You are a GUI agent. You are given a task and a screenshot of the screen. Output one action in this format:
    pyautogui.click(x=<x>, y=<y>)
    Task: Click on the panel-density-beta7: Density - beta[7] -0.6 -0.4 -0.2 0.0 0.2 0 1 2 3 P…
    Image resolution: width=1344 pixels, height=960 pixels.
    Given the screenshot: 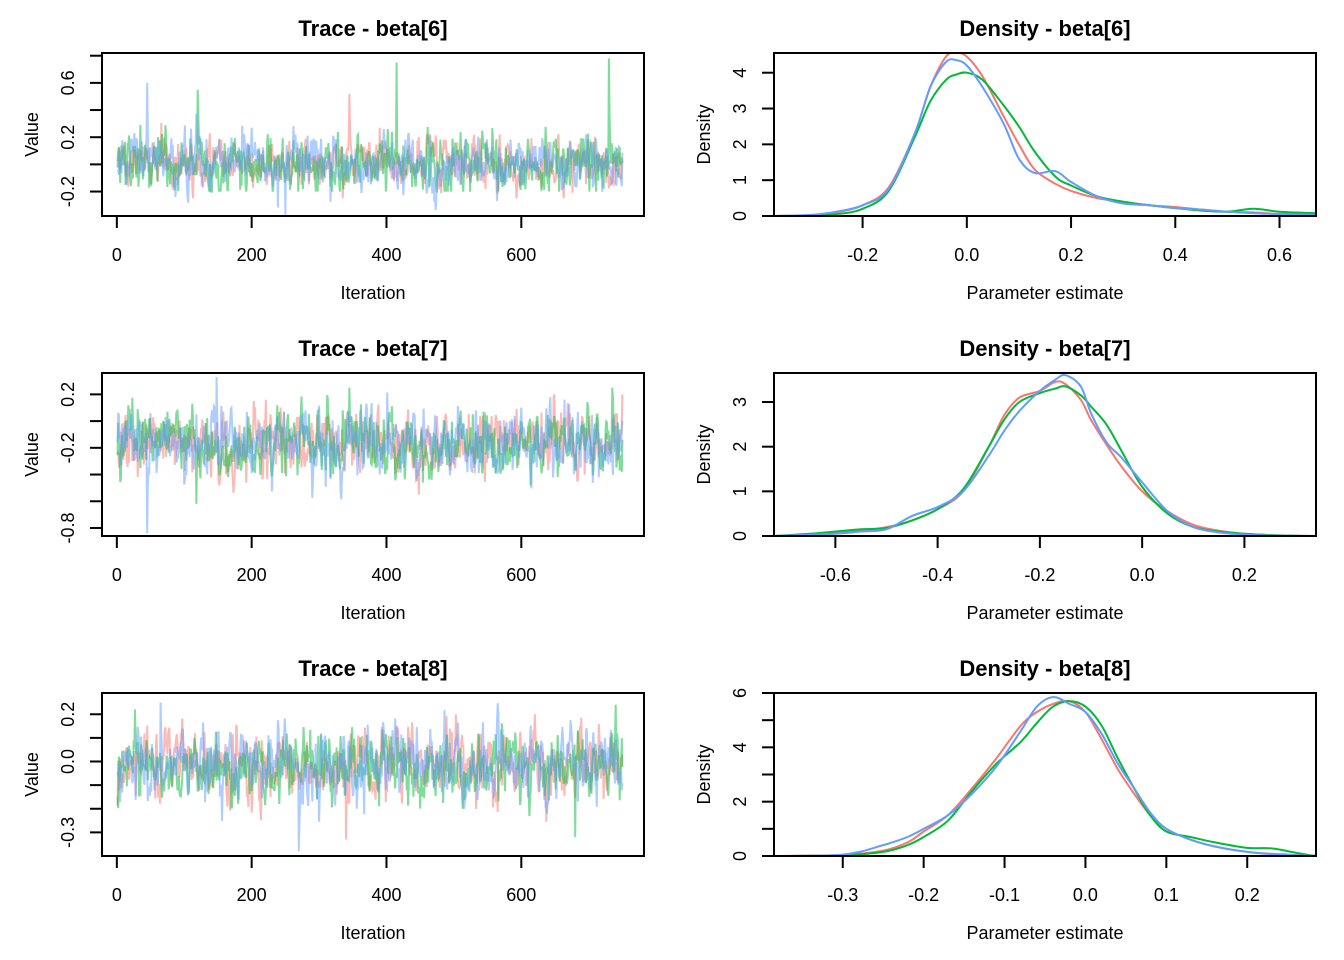 What is the action you would take?
    pyautogui.click(x=1005, y=479)
    